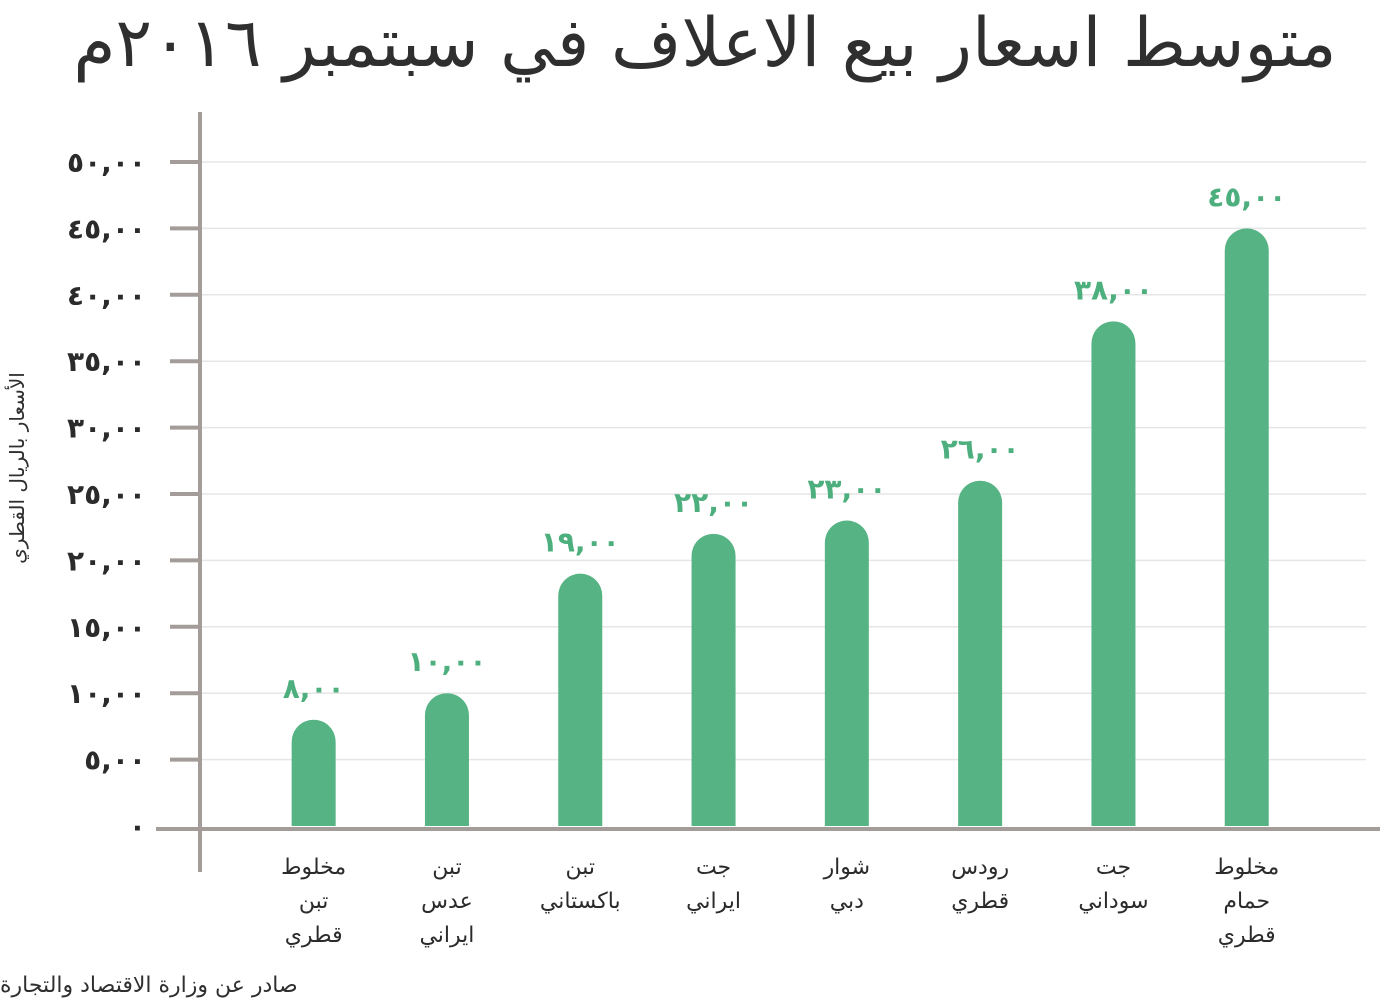 The height and width of the screenshot is (1008, 1380). I want to click on category-label: دبي, so click(847, 901).